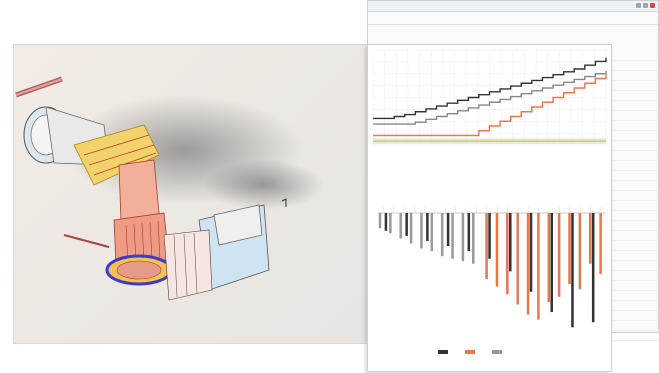  I want to click on conveyor-section, so click(116, 155).